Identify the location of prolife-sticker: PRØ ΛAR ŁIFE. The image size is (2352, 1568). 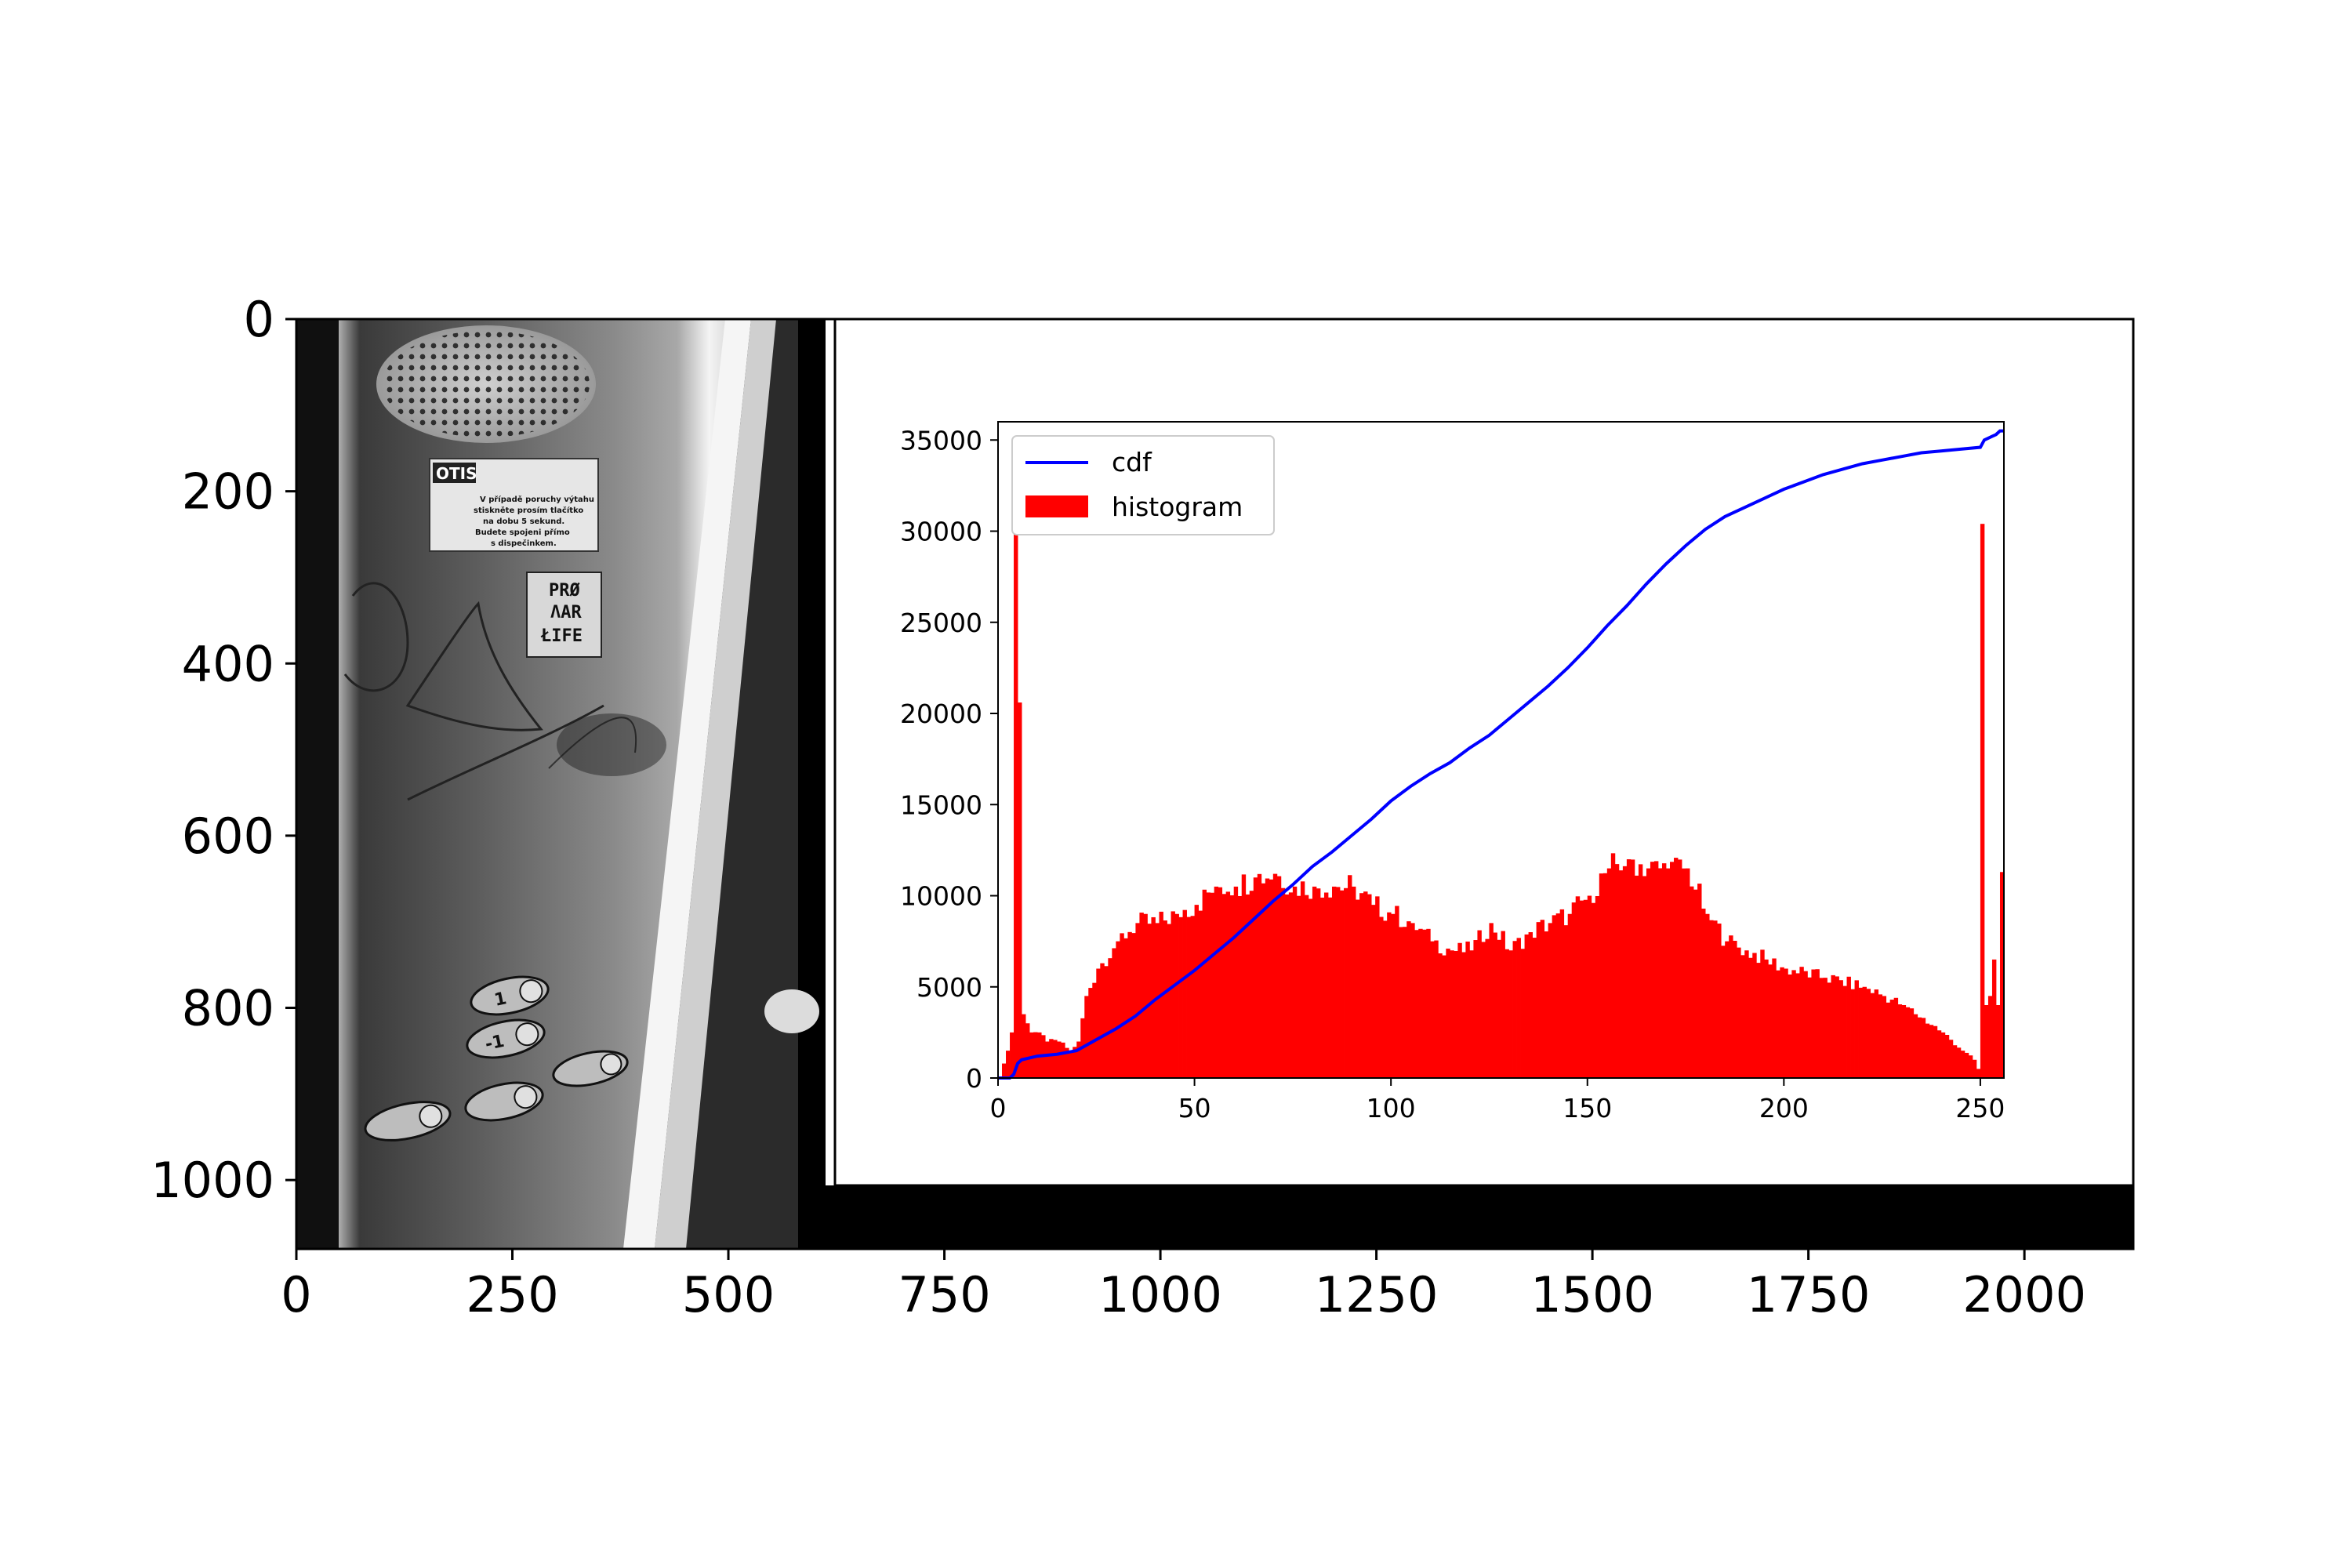
(564, 615).